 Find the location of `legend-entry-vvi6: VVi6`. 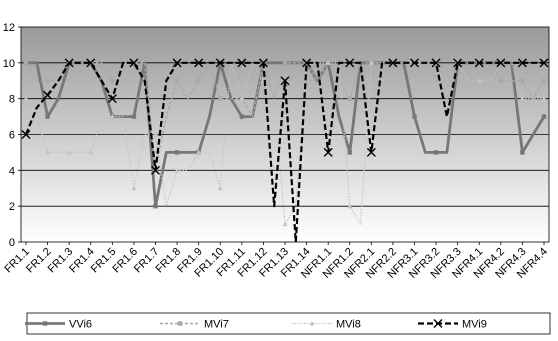

legend-entry-vvi6: VVi6 is located at coordinates (58, 325).